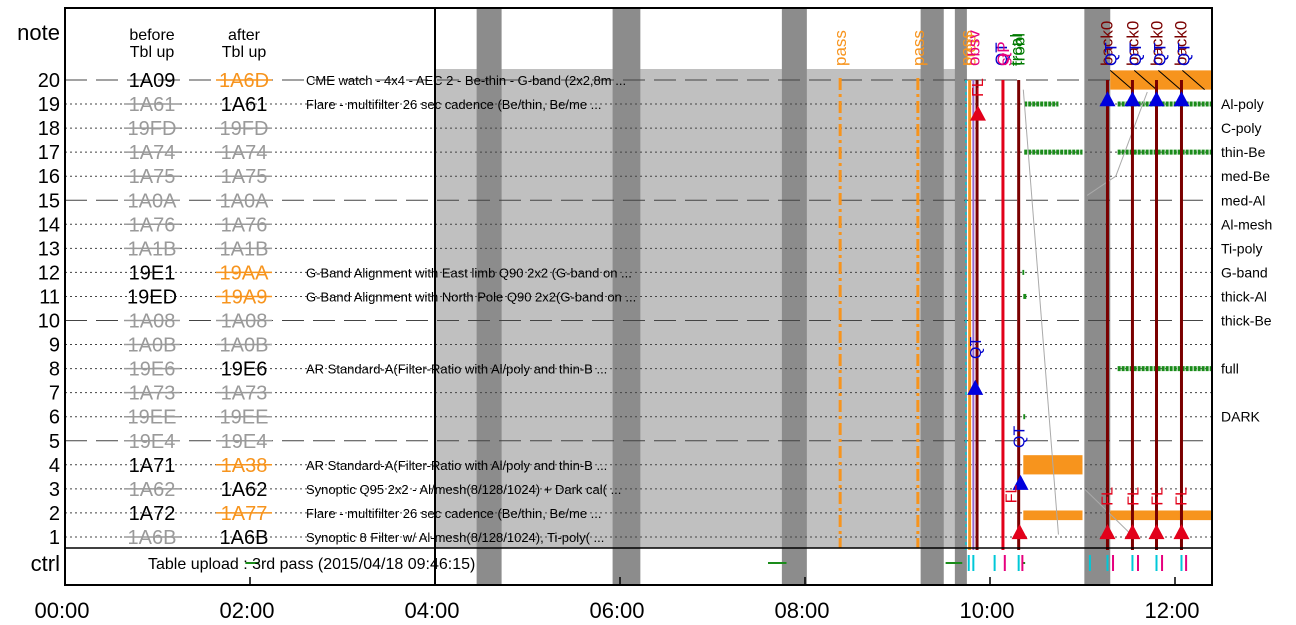 This screenshot has height=625, width=1296. What do you see at coordinates (152, 297) in the screenshot?
I see `before-program-id: 19ED` at bounding box center [152, 297].